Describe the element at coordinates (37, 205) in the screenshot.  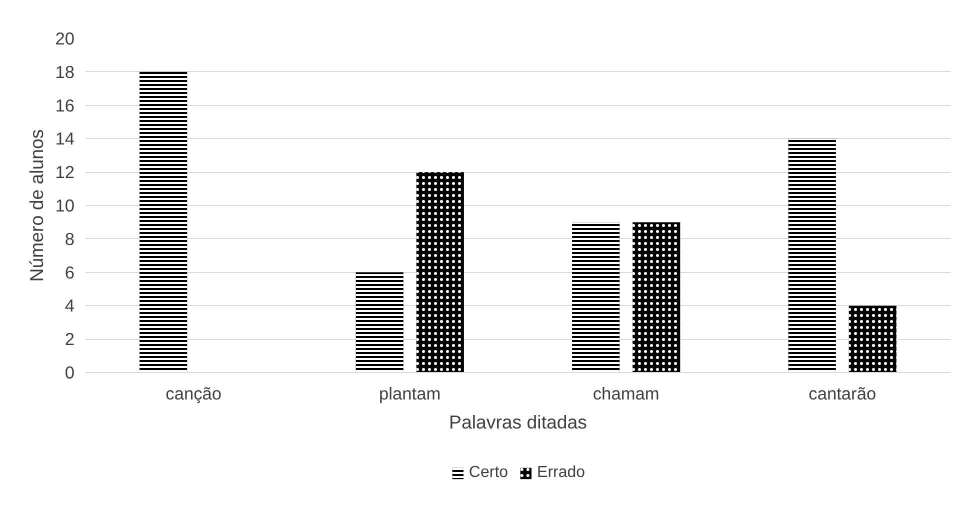
I see `y-axis-title: Número de alunos` at that location.